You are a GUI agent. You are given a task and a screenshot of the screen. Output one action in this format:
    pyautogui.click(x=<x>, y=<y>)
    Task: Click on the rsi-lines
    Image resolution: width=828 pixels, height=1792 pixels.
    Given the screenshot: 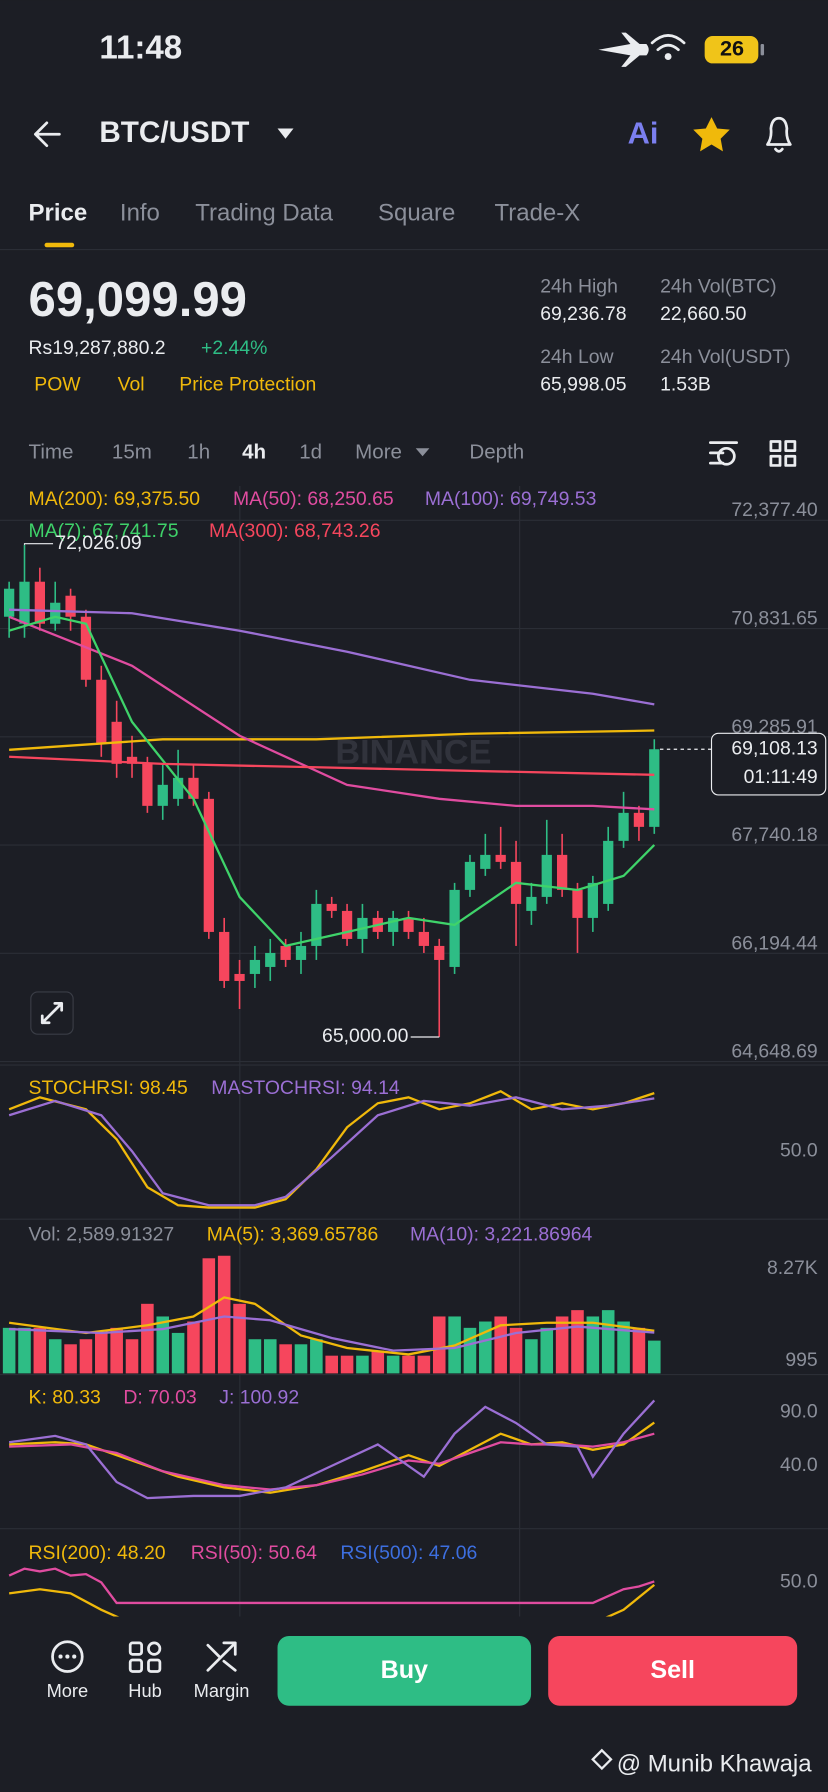 What is the action you would take?
    pyautogui.click(x=332, y=1592)
    